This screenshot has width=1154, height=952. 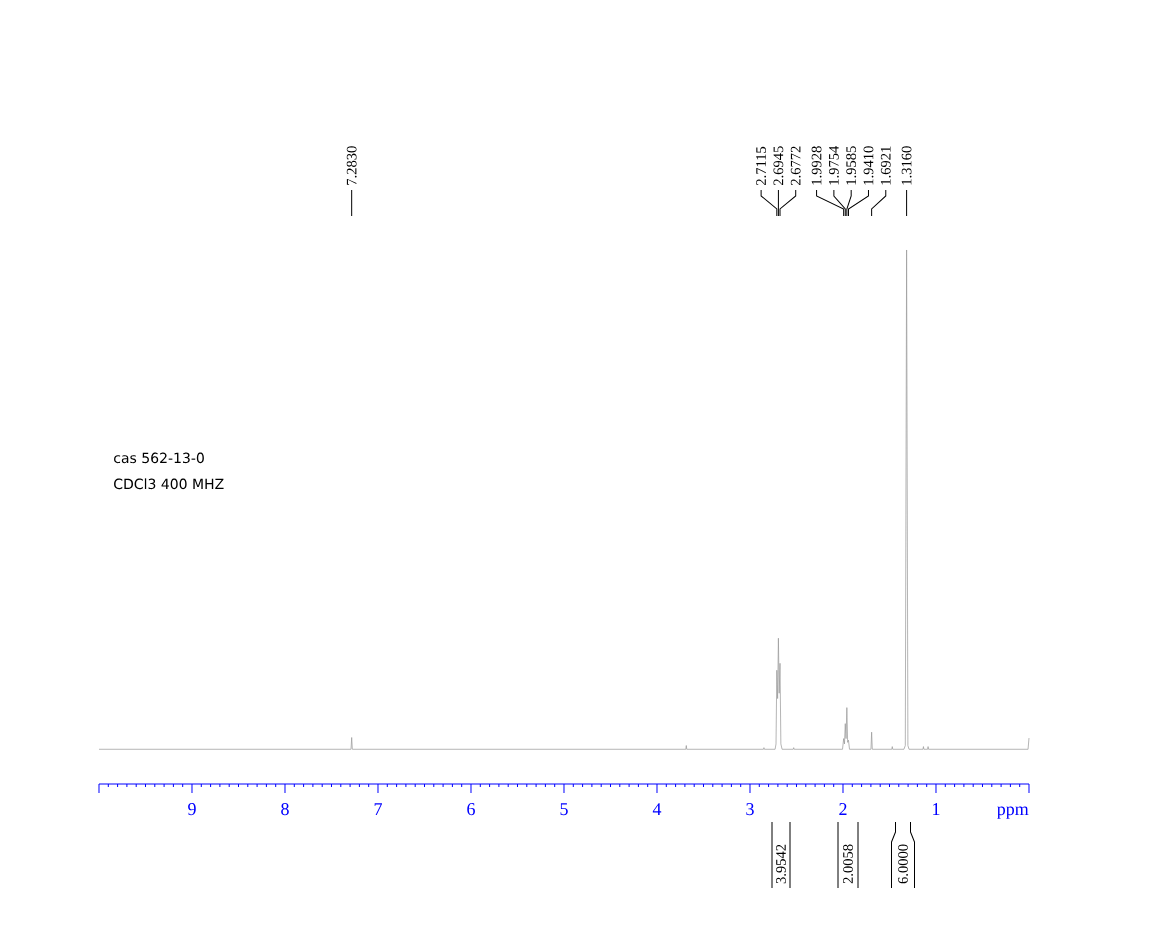 I want to click on x-tick-label: 8, so click(x=285, y=809).